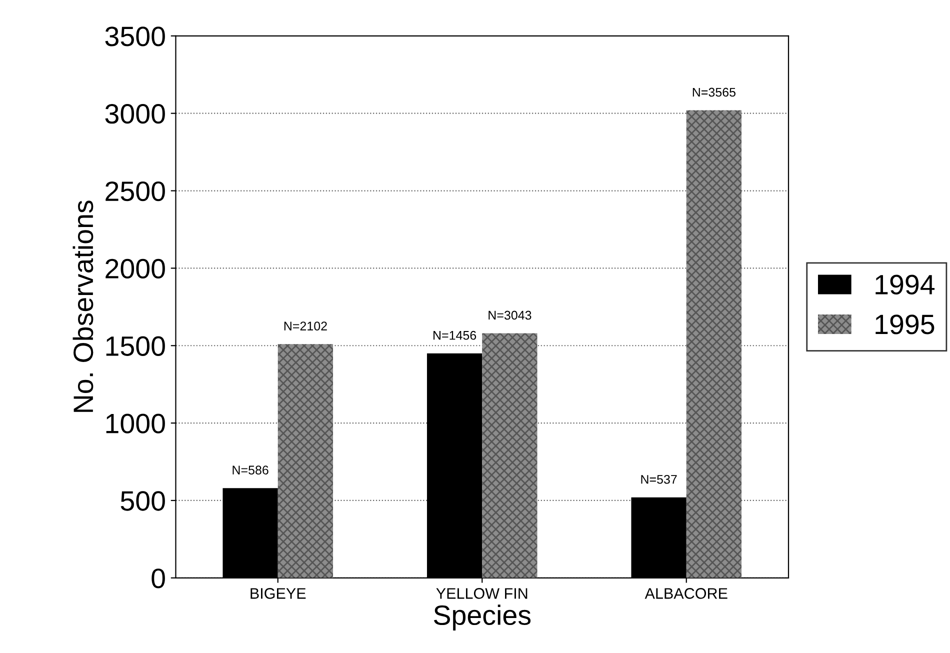 This screenshot has width=950, height=653. Describe the element at coordinates (135, 346) in the screenshot. I see `y-tick-label: 1500` at that location.